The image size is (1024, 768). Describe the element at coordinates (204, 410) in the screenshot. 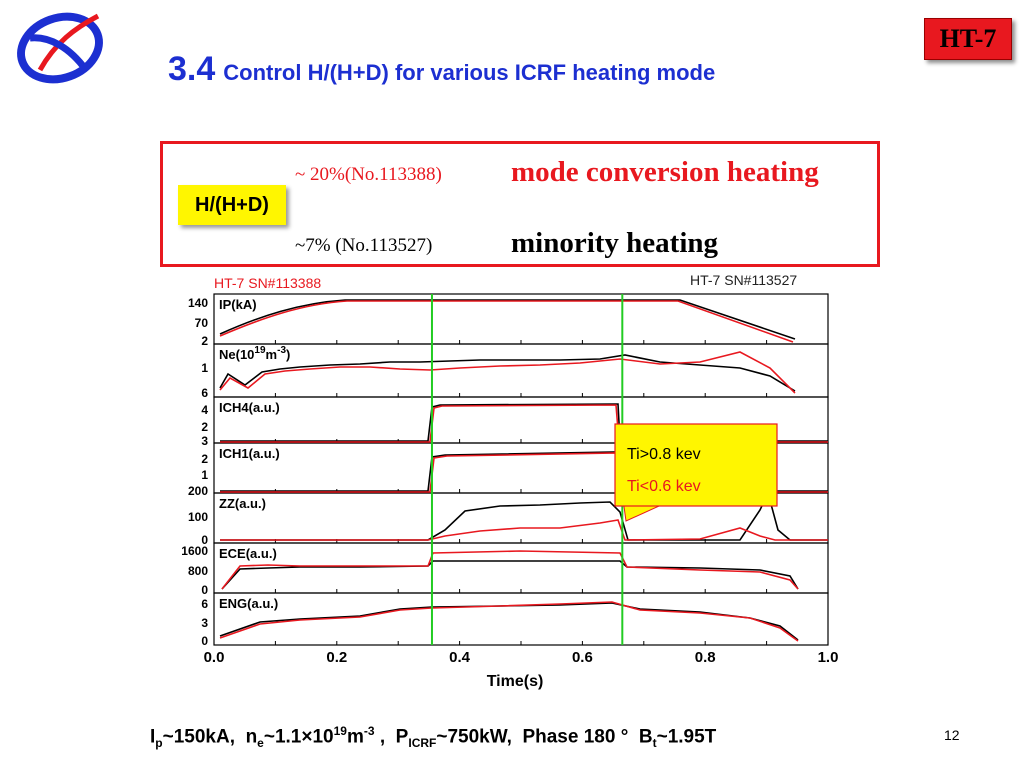

I see `panel-2-tick-0: 4` at that location.